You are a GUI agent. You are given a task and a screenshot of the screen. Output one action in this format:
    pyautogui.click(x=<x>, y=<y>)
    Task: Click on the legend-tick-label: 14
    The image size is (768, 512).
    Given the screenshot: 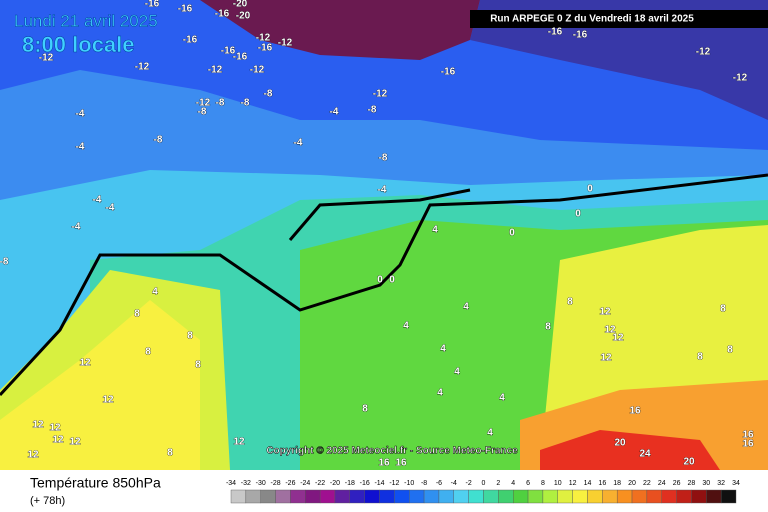 What is the action you would take?
    pyautogui.click(x=588, y=483)
    